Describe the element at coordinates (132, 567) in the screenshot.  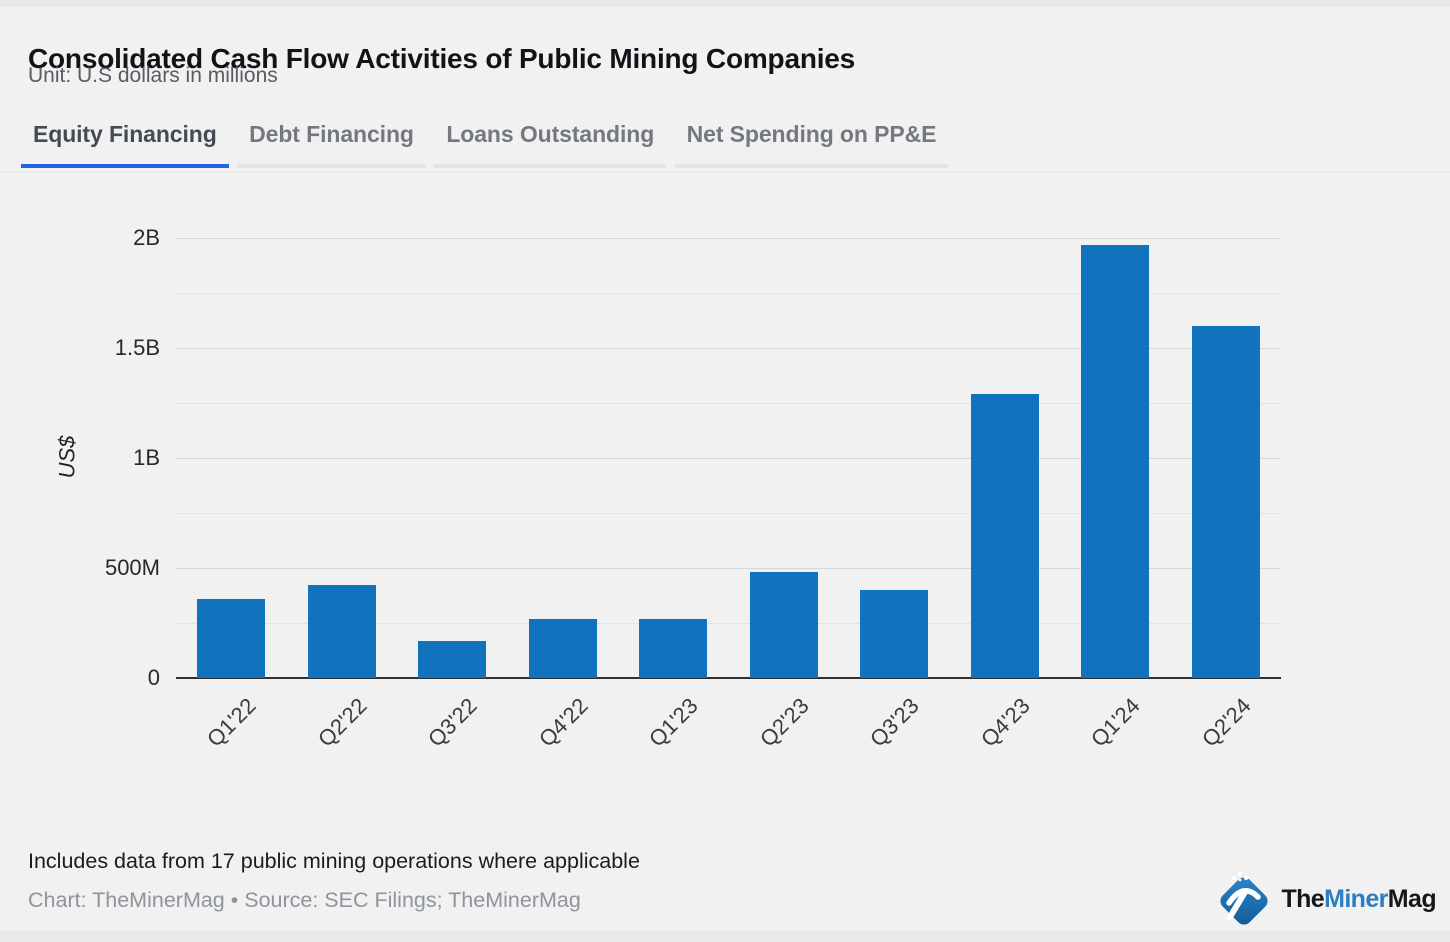
I see `y-axis-tick-label: 500M` at that location.